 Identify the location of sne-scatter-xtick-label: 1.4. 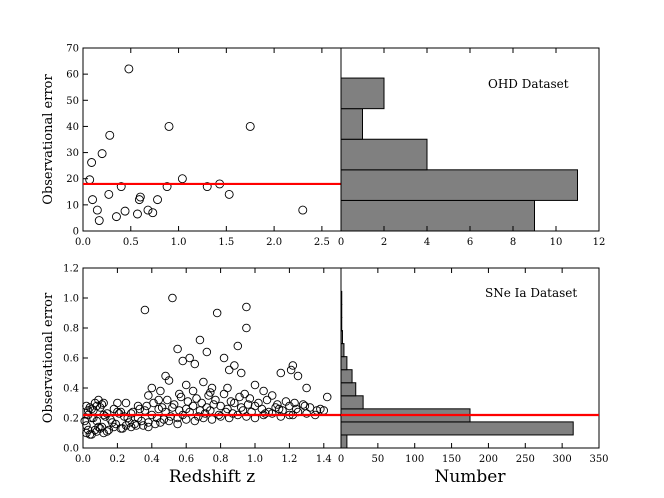
(324, 459).